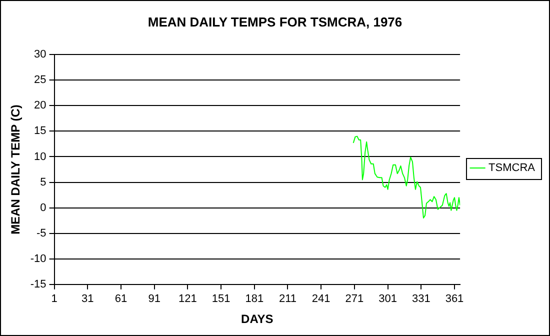  What do you see at coordinates (221, 299) in the screenshot?
I see `x-tick-label: 151` at bounding box center [221, 299].